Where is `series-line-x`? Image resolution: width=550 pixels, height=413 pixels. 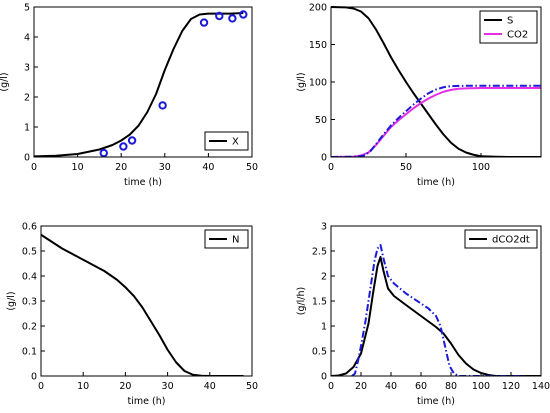
series-line-x is located at coordinates (139, 84).